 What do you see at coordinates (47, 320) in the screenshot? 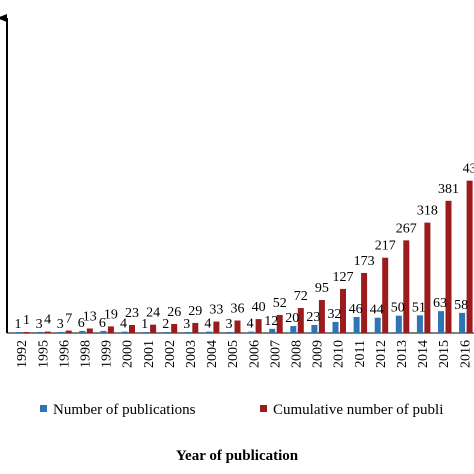
I see `data-label-cumulative-1995: 4` at bounding box center [47, 320].